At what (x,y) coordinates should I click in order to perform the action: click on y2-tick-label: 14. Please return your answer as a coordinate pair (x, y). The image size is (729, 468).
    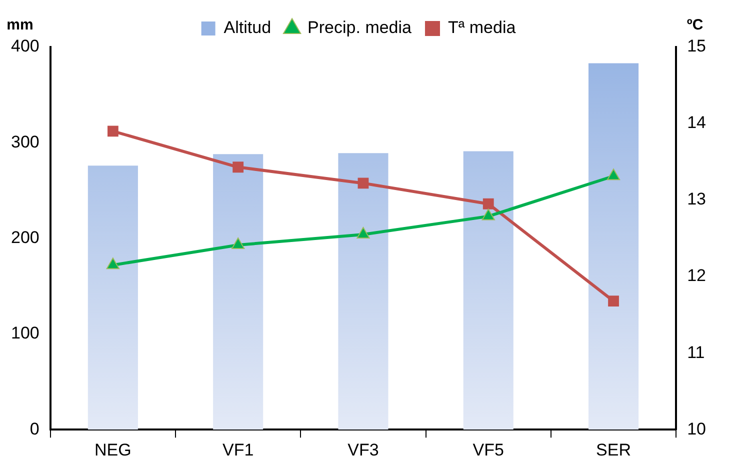
    Looking at the image, I should click on (696, 122).